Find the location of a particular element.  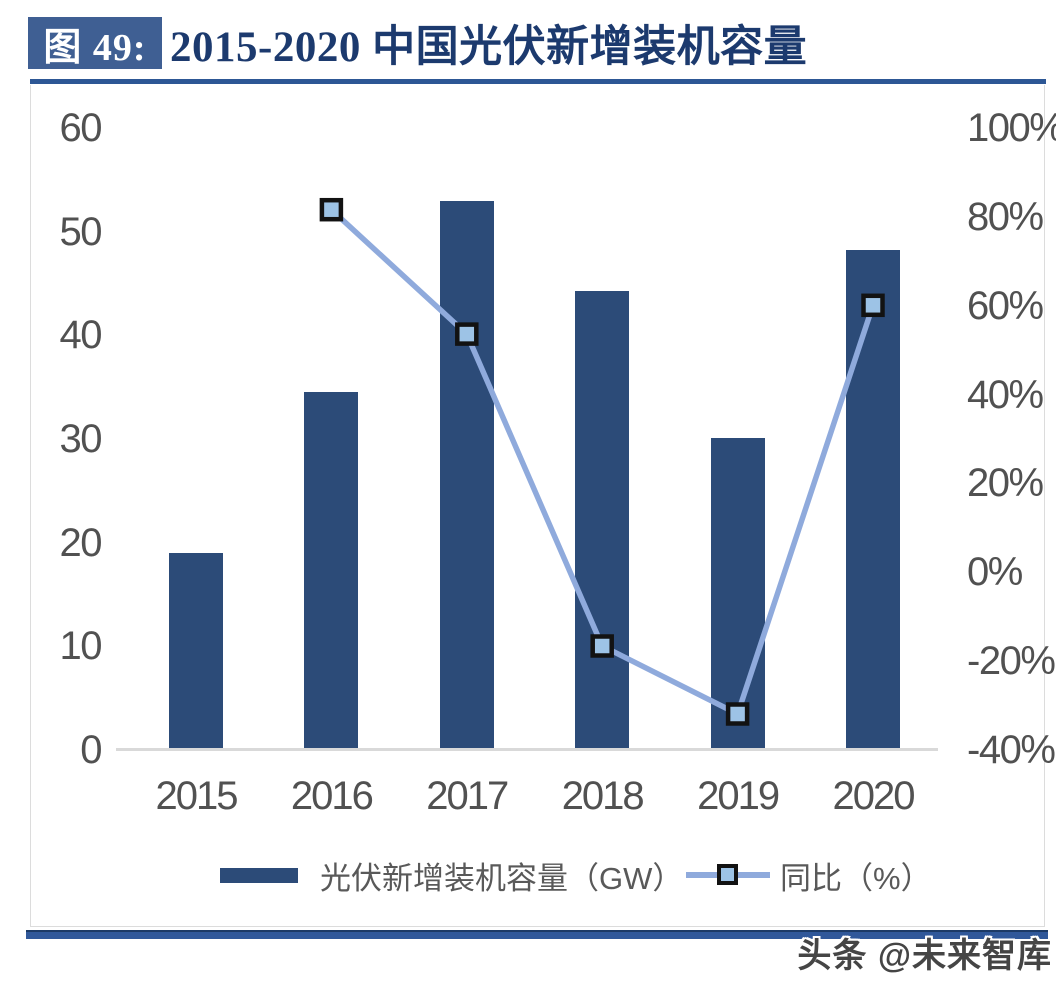

legend-item-bars: 光伏新增装机容量（GW） is located at coordinates (451, 875).